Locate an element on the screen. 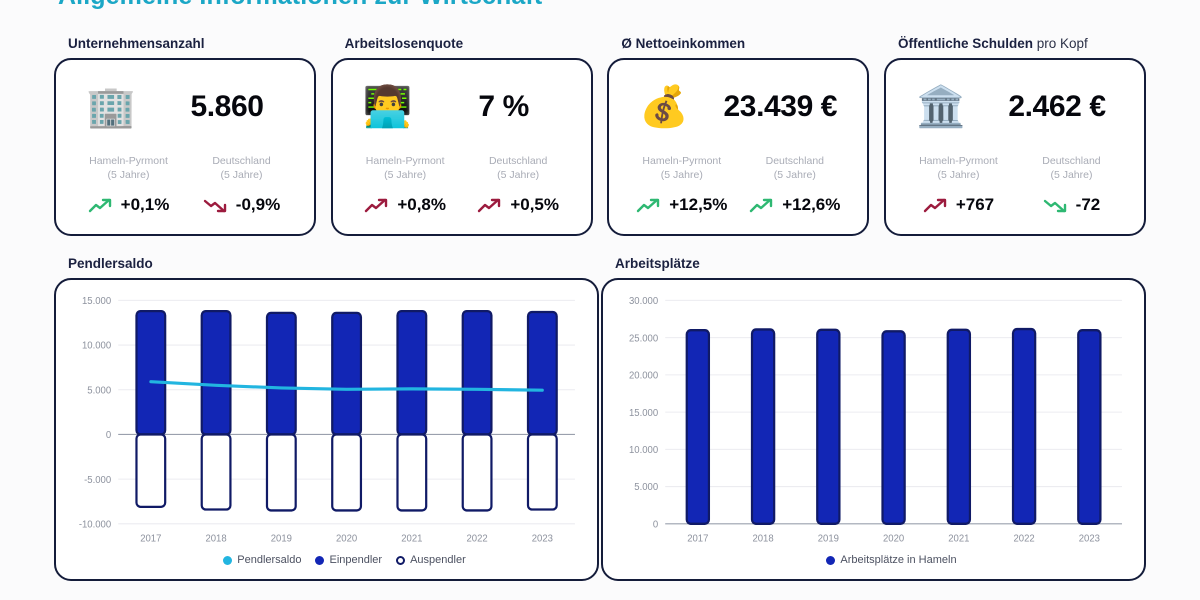  trend-down-icon is located at coordinates (1054, 206).